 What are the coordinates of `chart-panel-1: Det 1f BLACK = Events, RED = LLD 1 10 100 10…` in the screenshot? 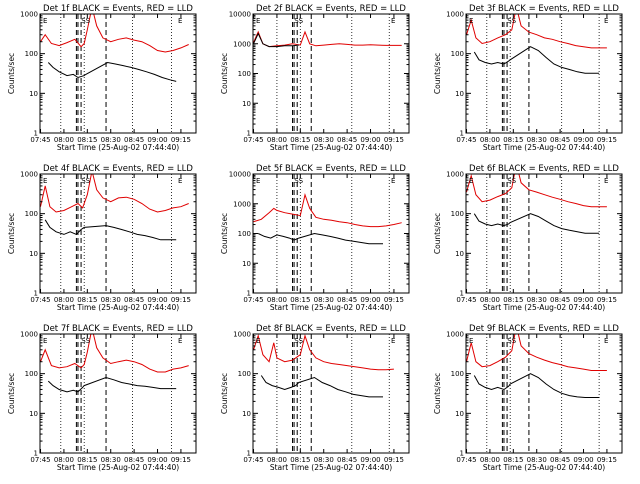 It's located at (102, 78).